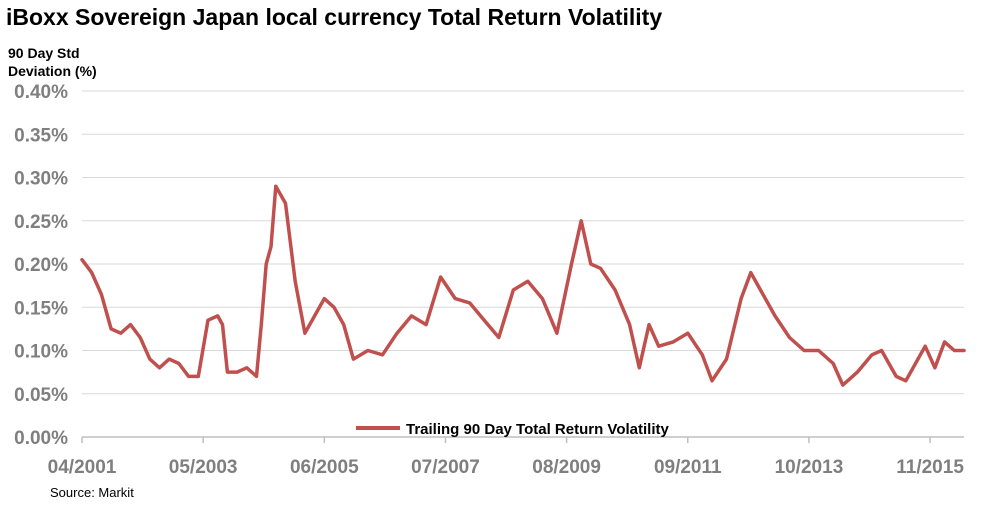 The width and height of the screenshot is (996, 513). Describe the element at coordinates (688, 467) in the screenshot. I see `x-tick-label: 09/2011` at that location.